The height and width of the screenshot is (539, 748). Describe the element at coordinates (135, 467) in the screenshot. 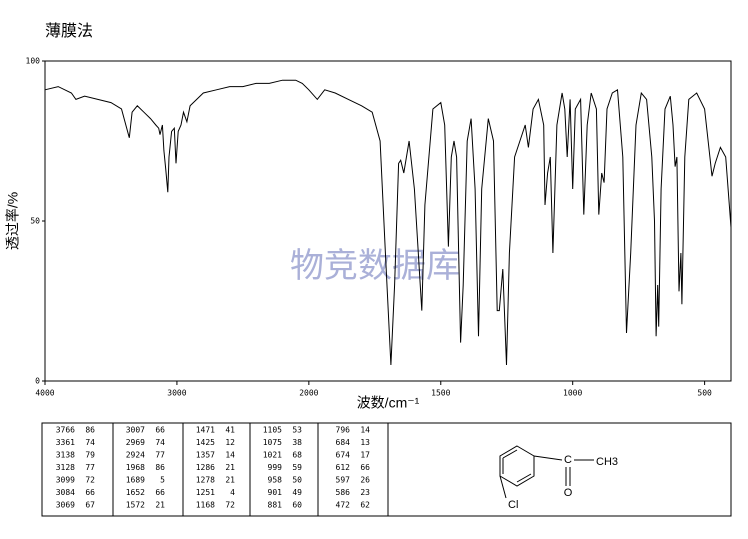

I see `peak-wavenumber: 1968` at that location.